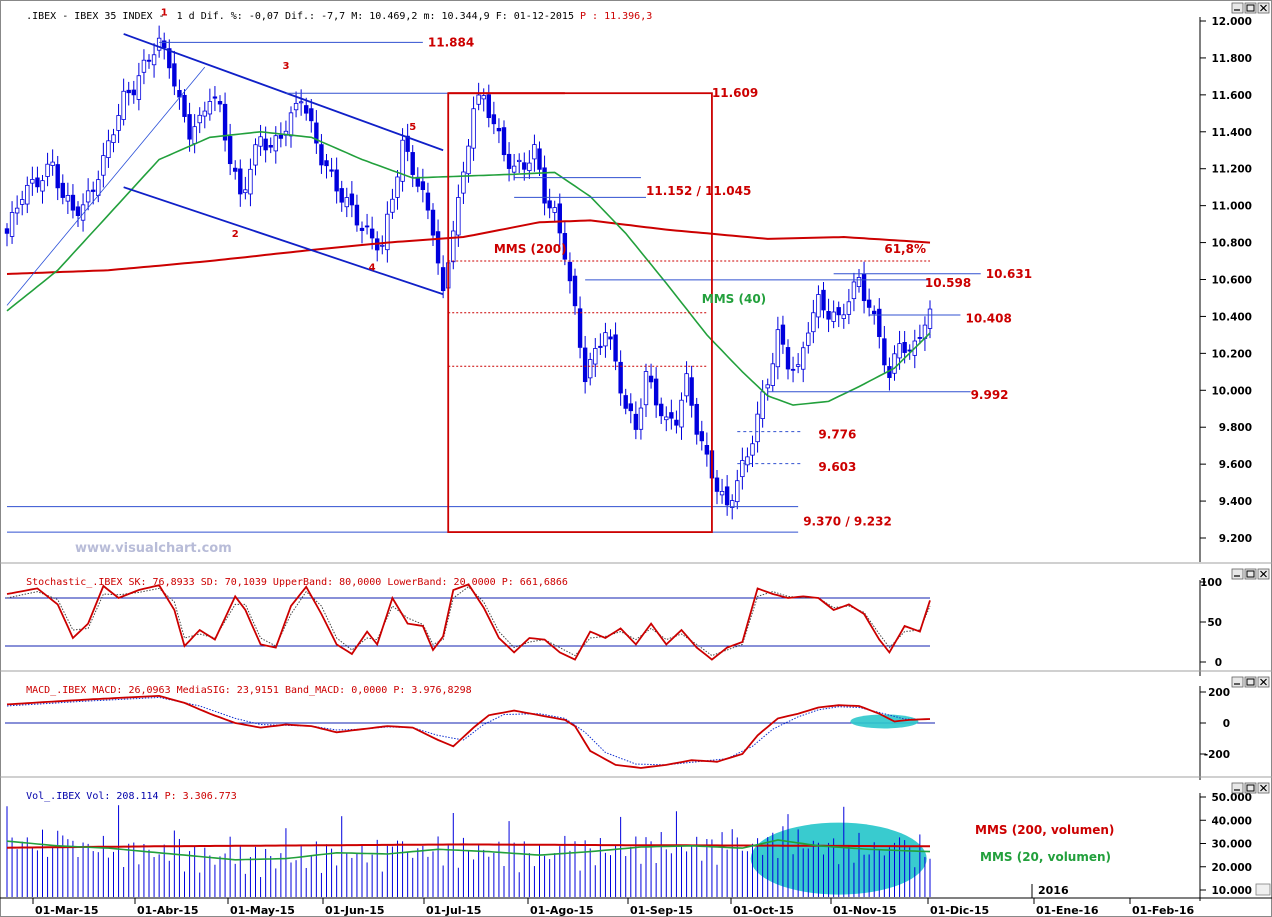  Describe the element at coordinates (67, 910) in the screenshot. I see `date-tick-label: 01-Mar-15` at that location.